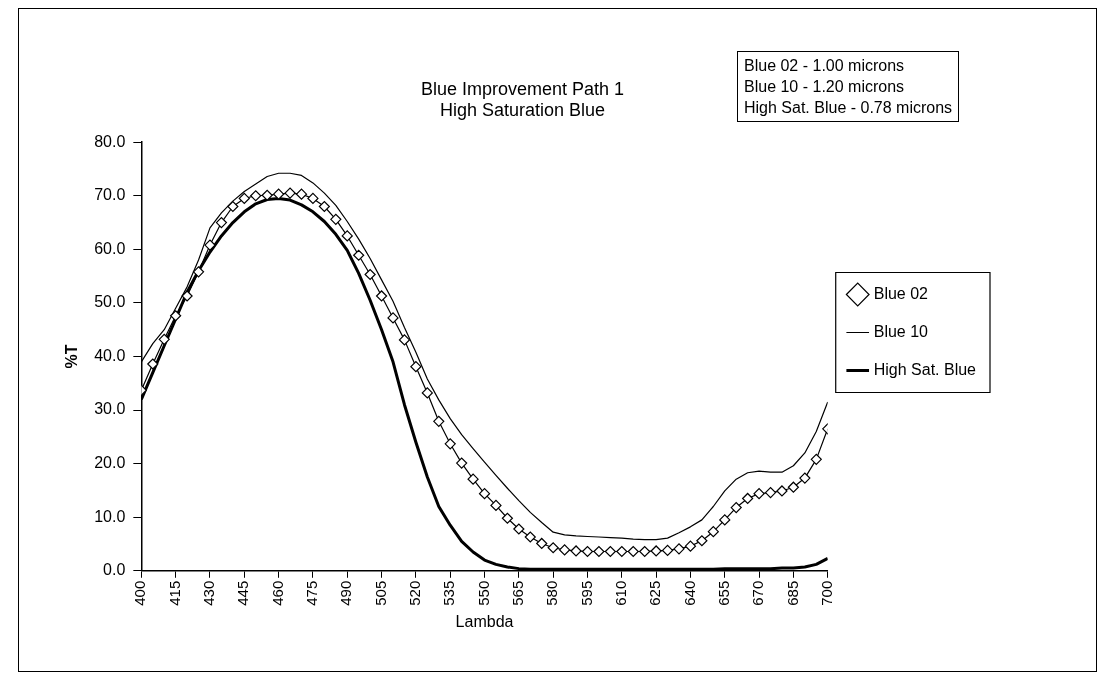 The image size is (1105, 684). I want to click on y-axis-title: %T, so click(72, 356).